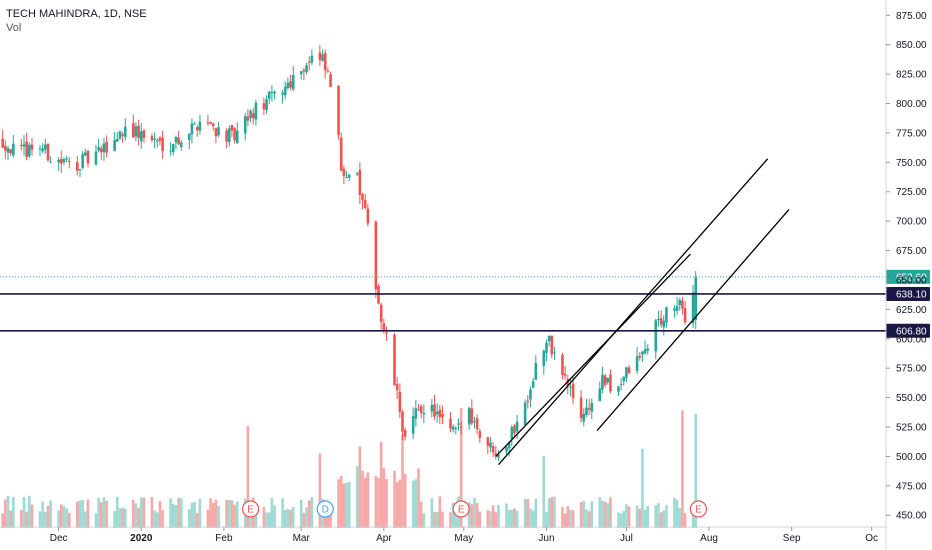  What do you see at coordinates (626, 538) in the screenshot?
I see `time-tick-label: Jul` at bounding box center [626, 538].